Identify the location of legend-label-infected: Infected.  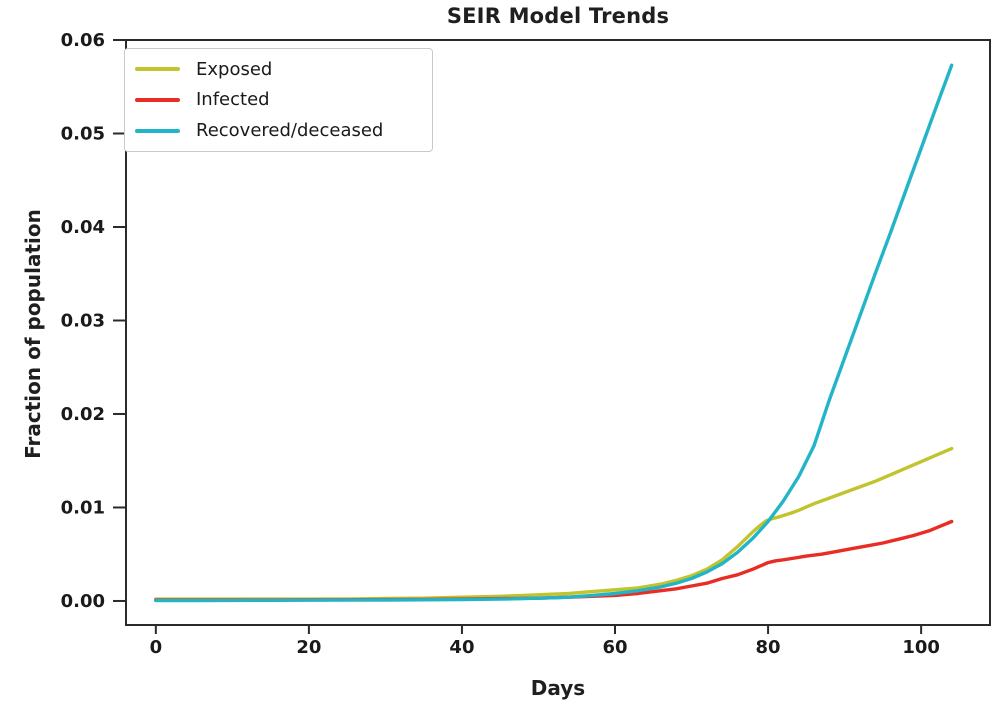
(233, 100).